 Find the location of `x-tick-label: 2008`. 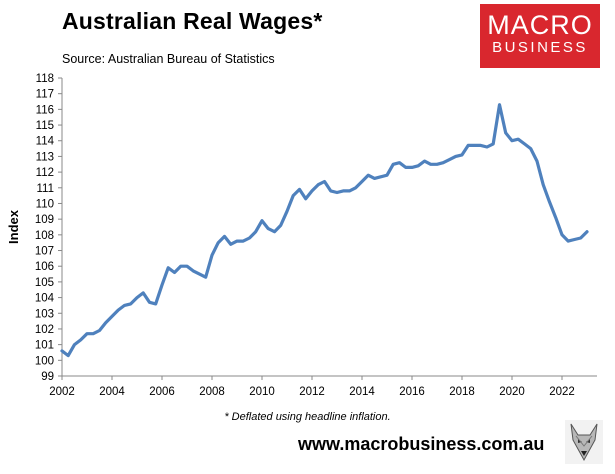

x-tick-label: 2008 is located at coordinates (212, 392).